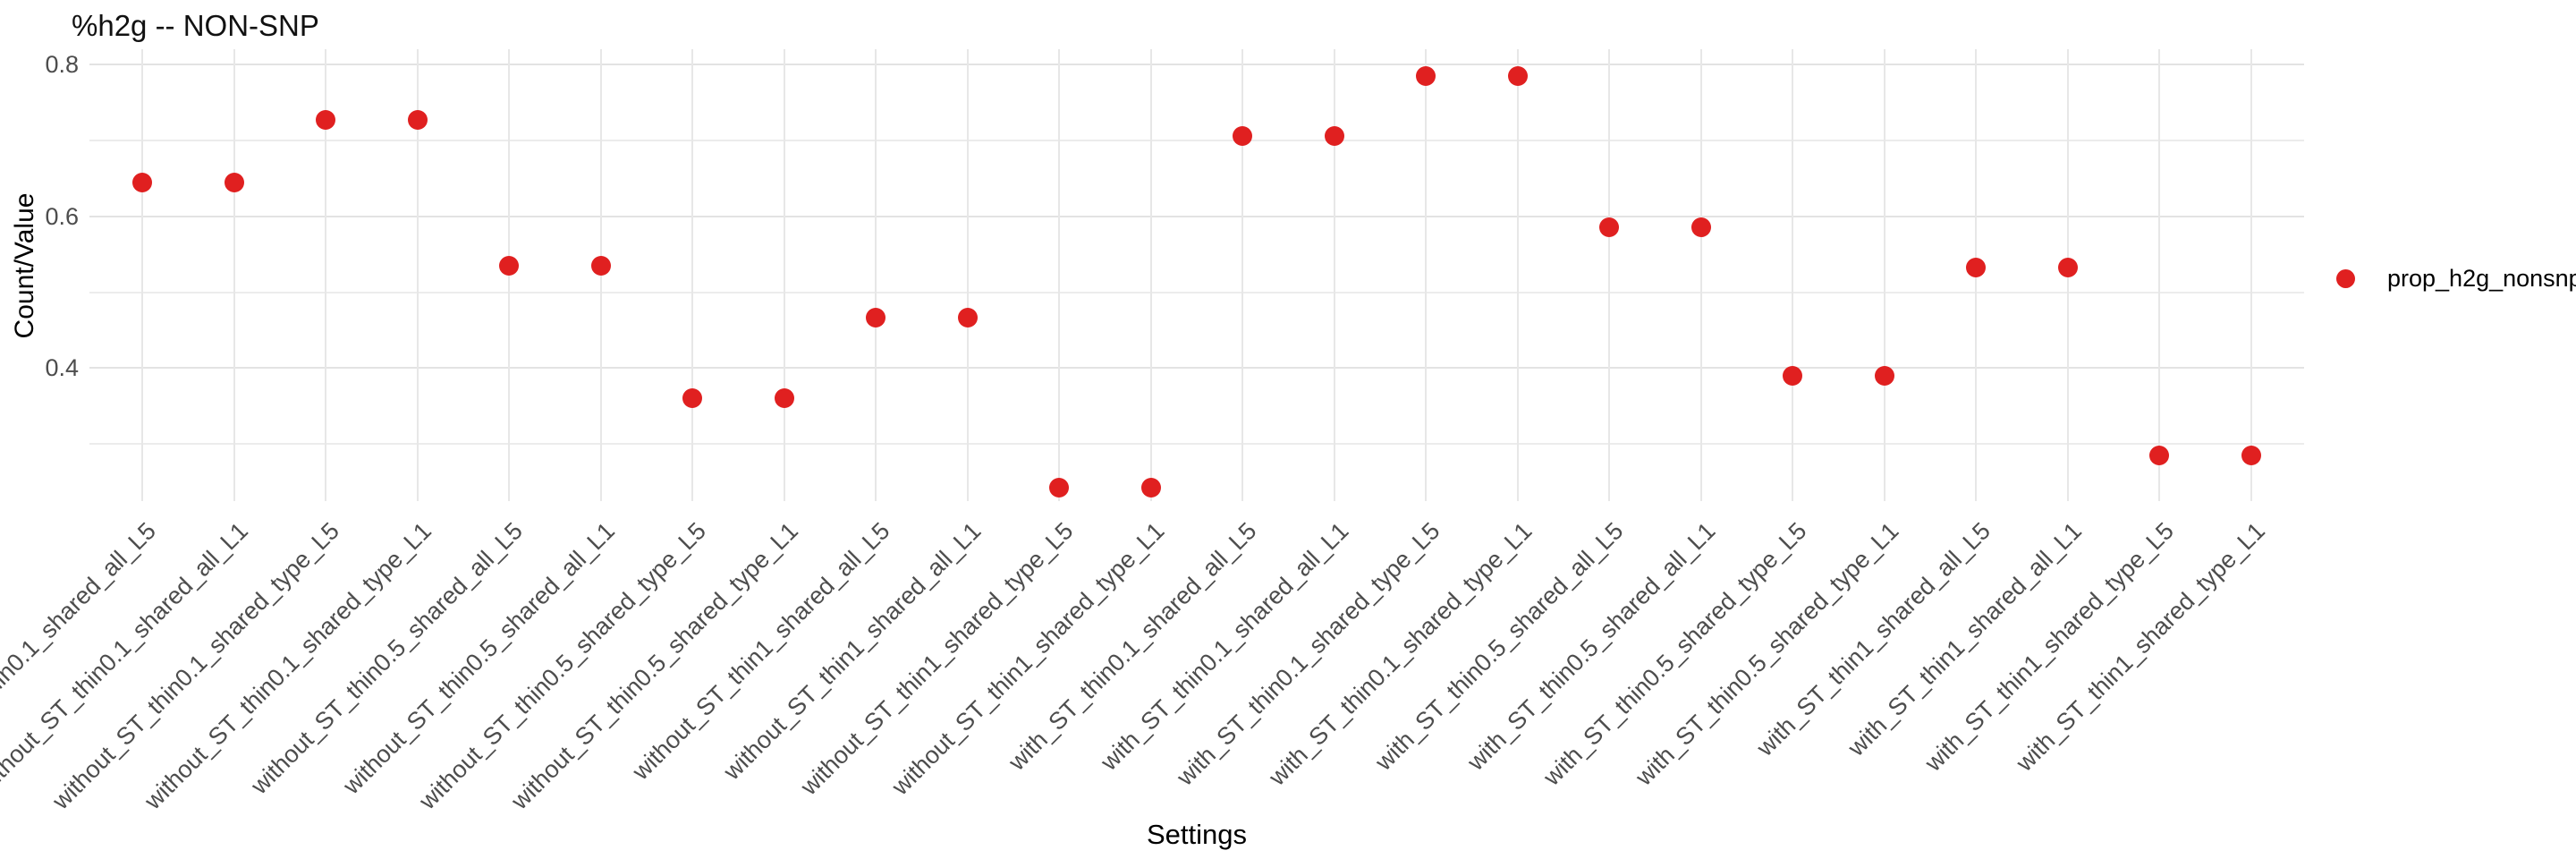  I want to click on y-tick-label: 0.4, so click(62, 368).